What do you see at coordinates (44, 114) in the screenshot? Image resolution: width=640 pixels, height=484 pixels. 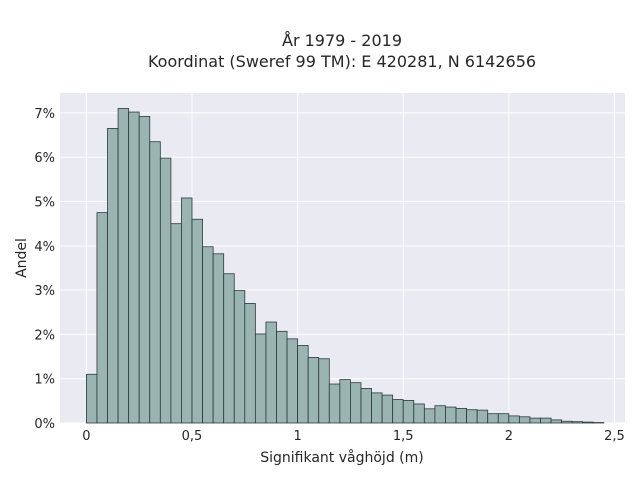 I see `y-tick-label: 7%` at bounding box center [44, 114].